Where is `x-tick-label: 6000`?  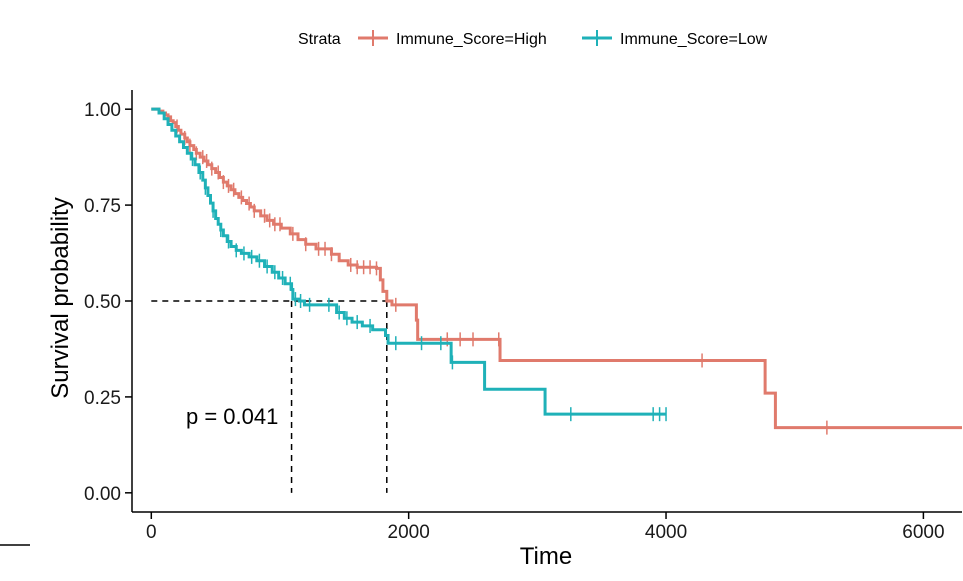
x-tick-label: 6000 is located at coordinates (923, 532).